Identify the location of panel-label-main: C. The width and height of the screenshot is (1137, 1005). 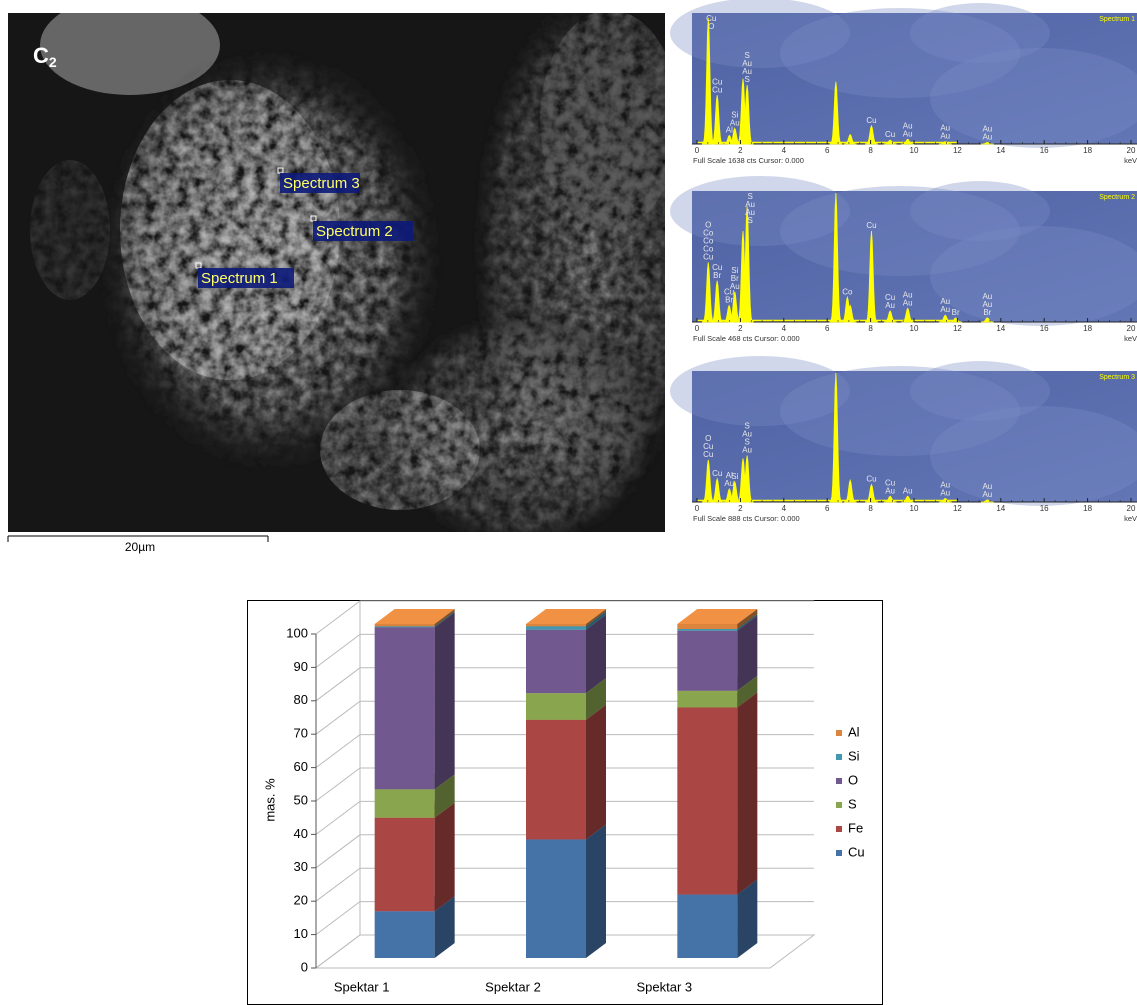
(41, 55).